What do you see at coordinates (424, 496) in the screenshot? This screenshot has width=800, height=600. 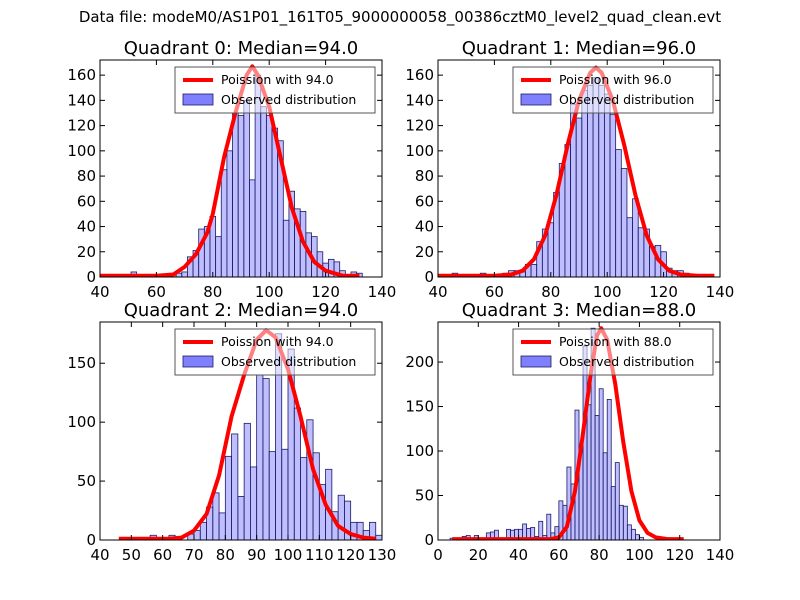 I see `y-tick-label: 50` at bounding box center [424, 496].